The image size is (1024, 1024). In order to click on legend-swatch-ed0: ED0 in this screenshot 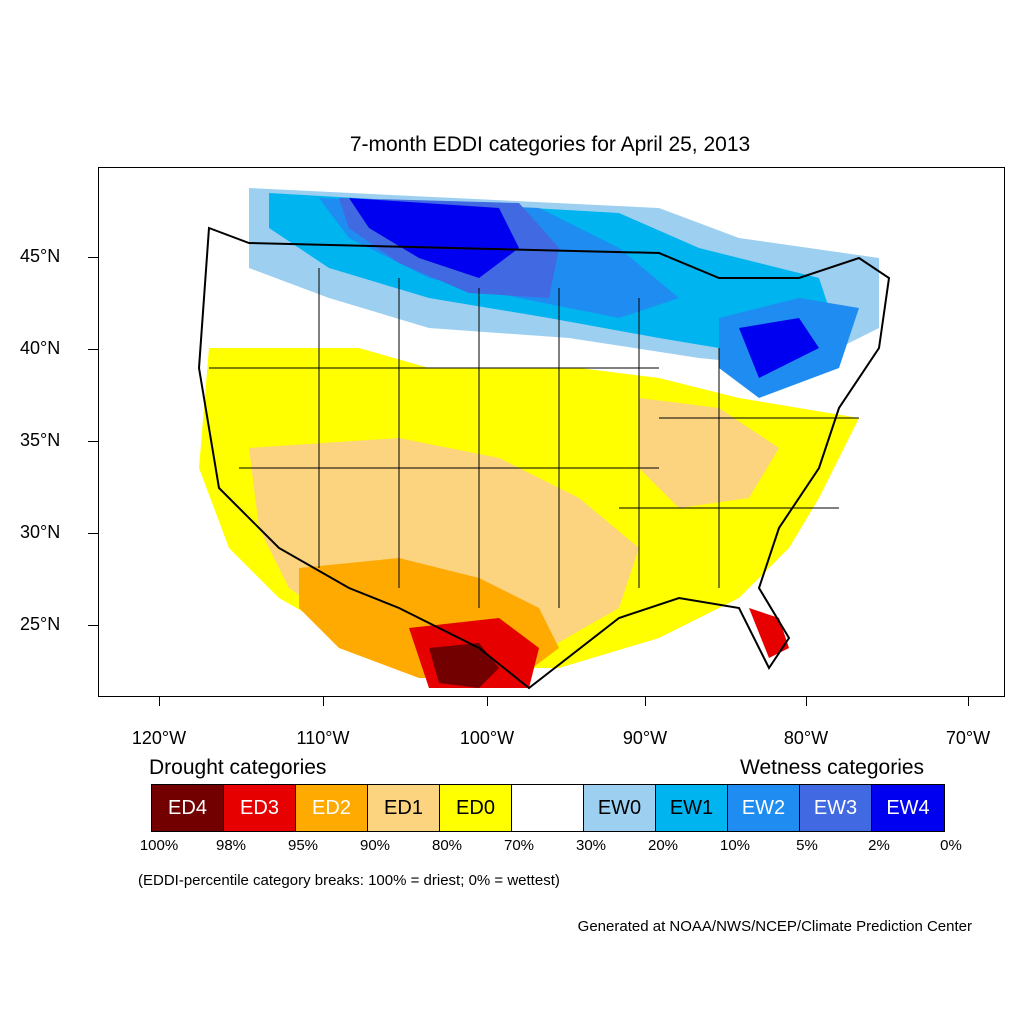, I will do `click(476, 808)`.